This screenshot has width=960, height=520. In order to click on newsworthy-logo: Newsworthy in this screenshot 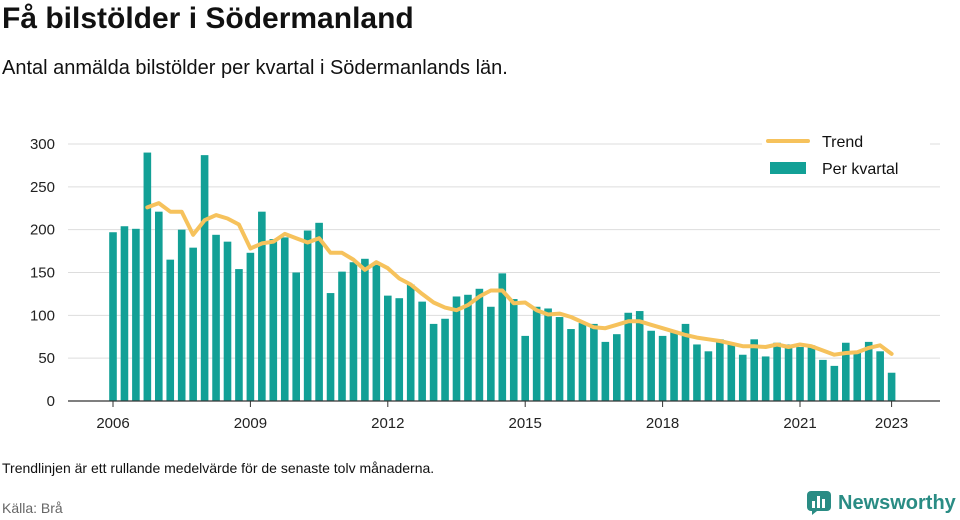, I will do `click(881, 503)`.